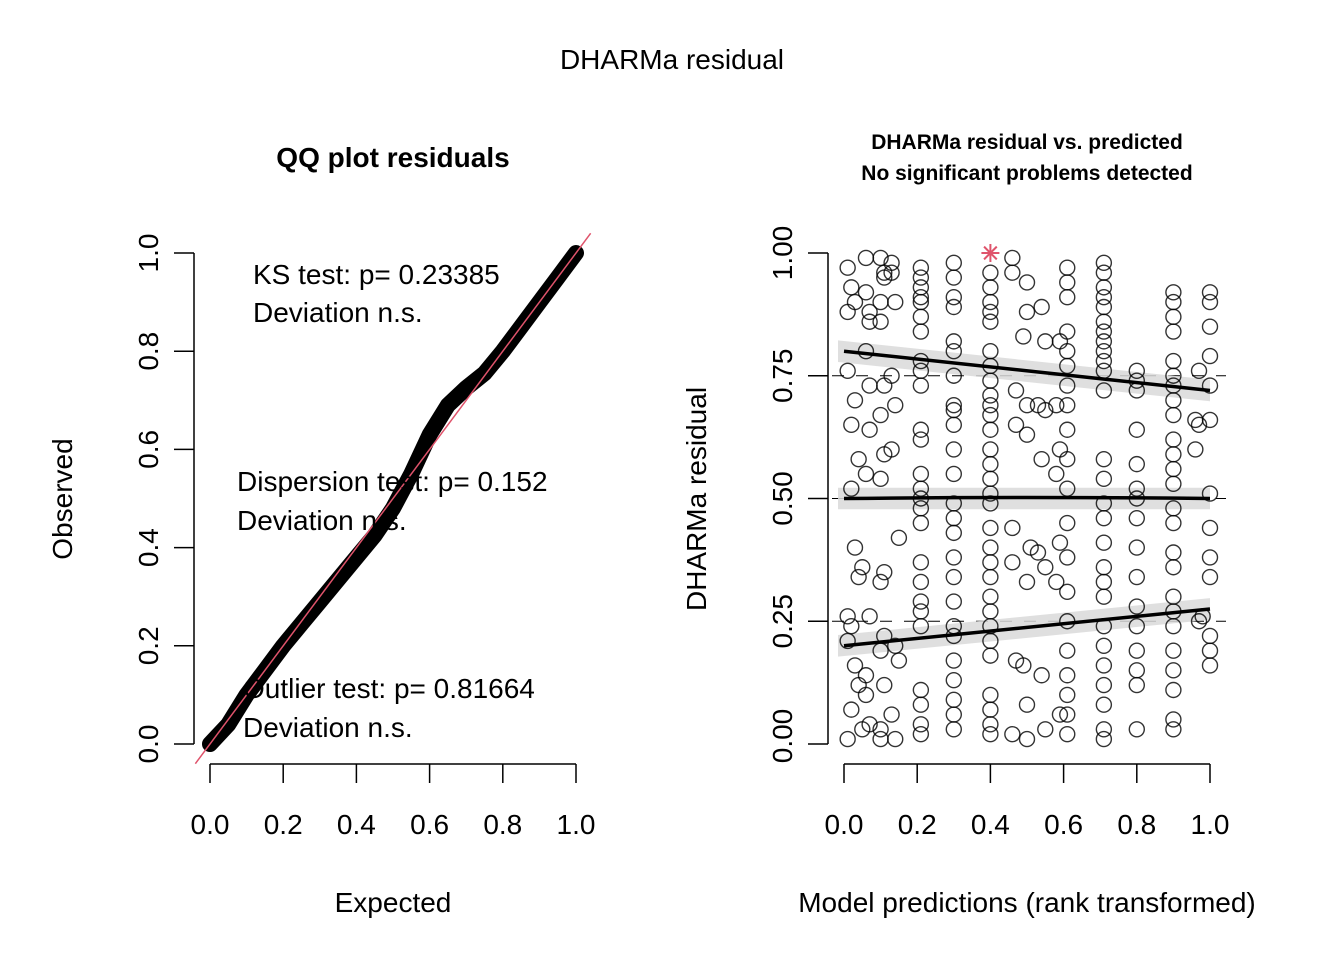 The image size is (1344, 960). Describe the element at coordinates (782, 621) in the screenshot. I see `residual-y-tick-label: 0.25` at that location.